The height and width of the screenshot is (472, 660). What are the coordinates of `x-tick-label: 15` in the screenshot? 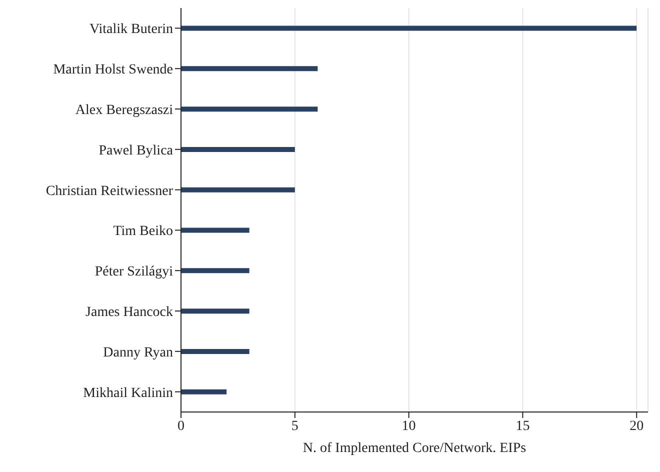 It's located at (523, 426).